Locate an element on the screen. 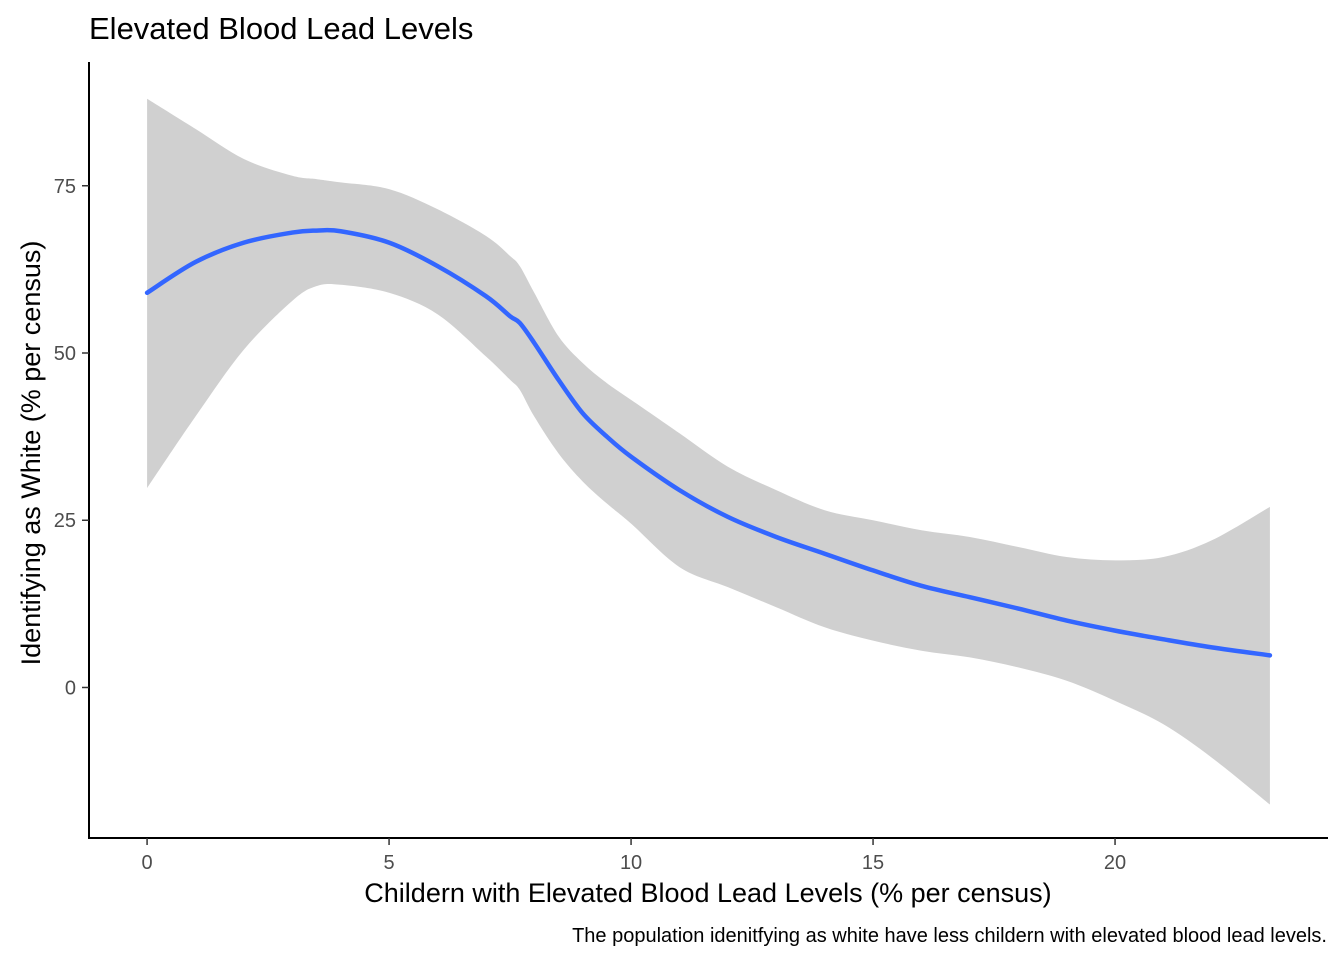  y-tick-label: 75 is located at coordinates (65, 187).